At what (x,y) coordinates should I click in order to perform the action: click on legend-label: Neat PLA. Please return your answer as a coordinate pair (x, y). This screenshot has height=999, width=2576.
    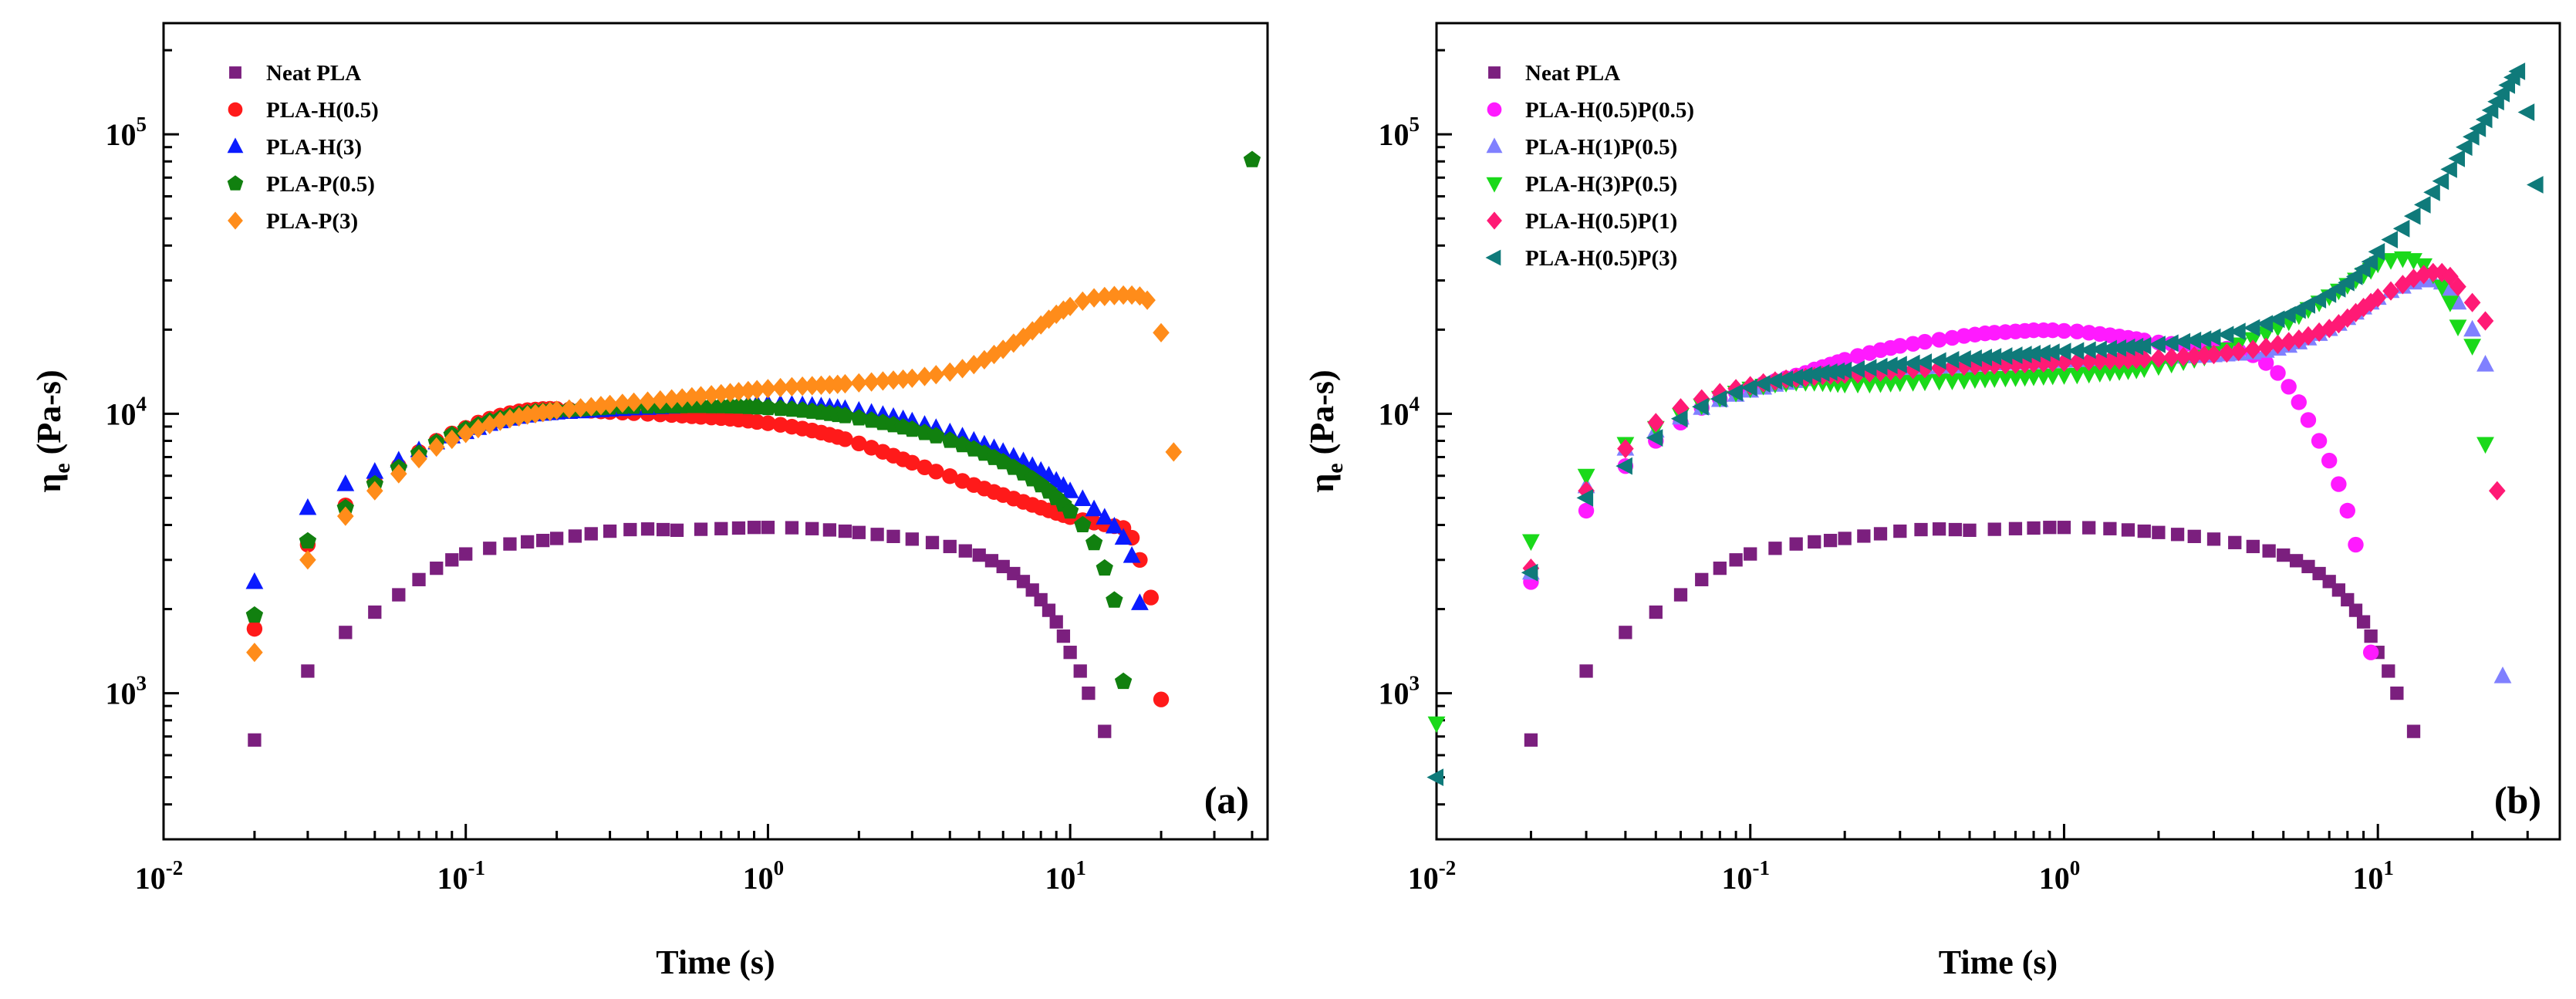
    Looking at the image, I should click on (313, 73).